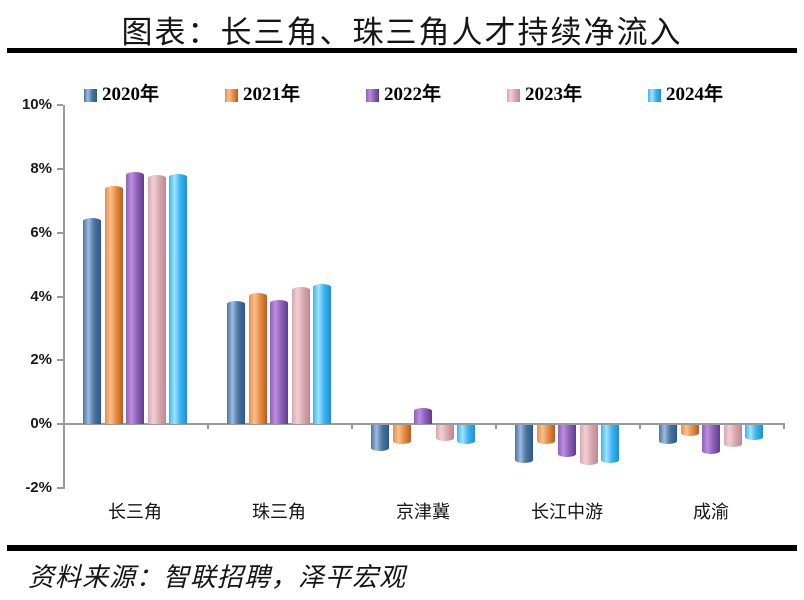 The width and height of the screenshot is (804, 600). Describe the element at coordinates (402, 548) in the screenshot. I see `footer-rule` at that location.